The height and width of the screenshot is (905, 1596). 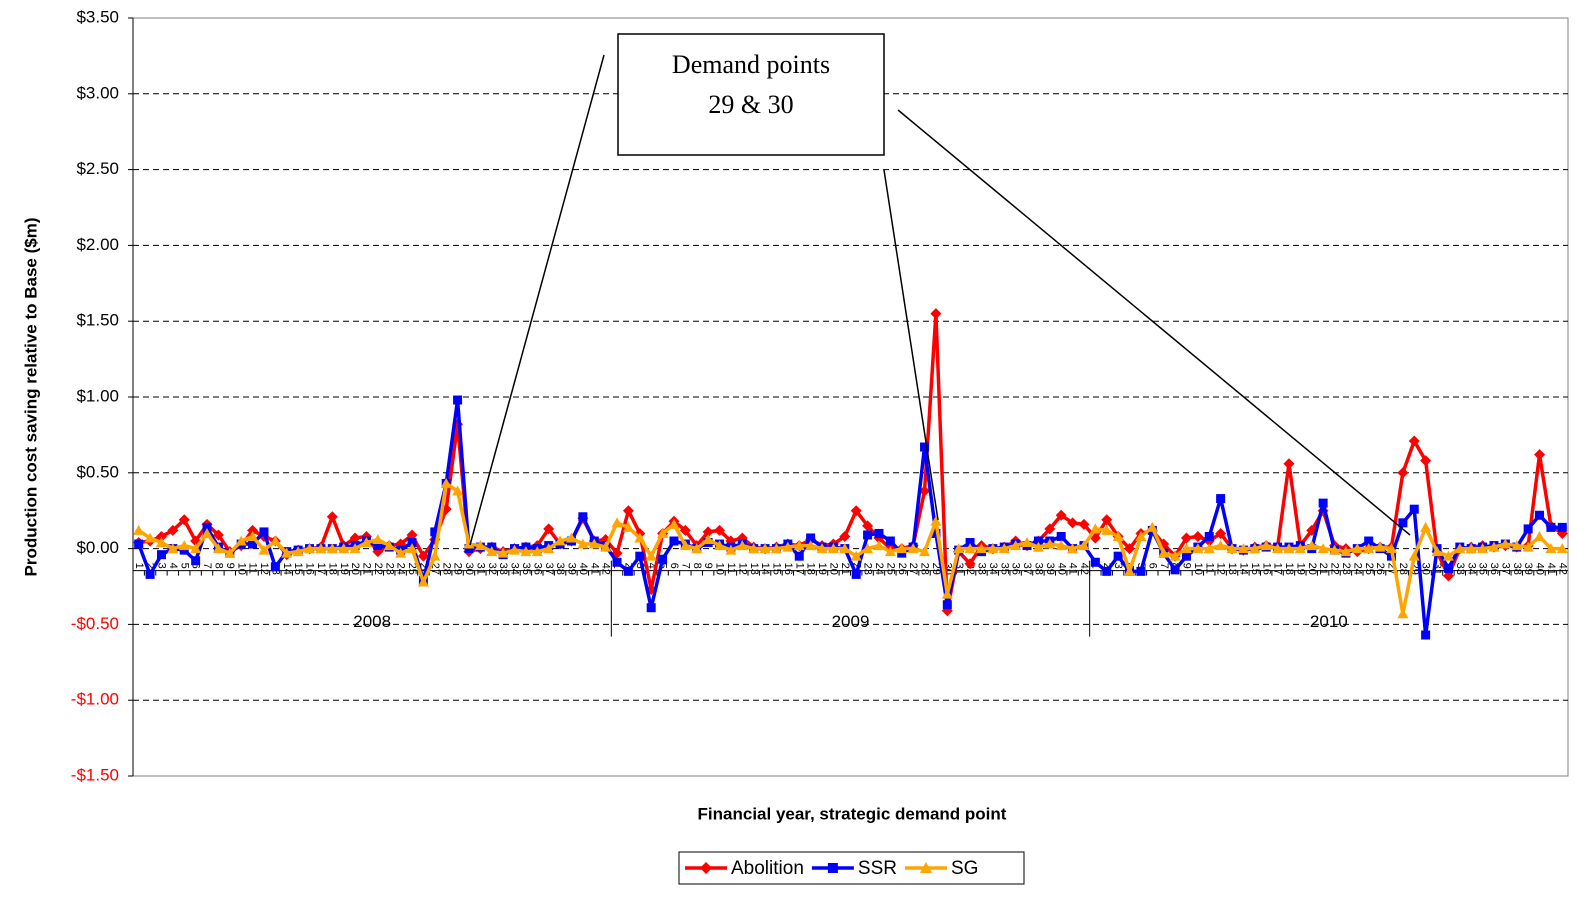 I want to click on x-tick-label: 38, so click(x=1039, y=569).